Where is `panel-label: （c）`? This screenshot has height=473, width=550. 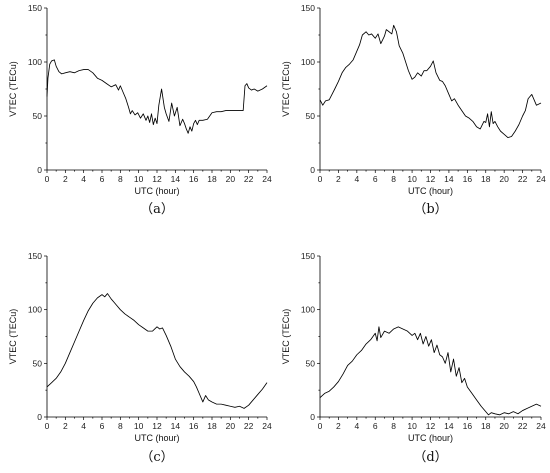
panel-label: （c） is located at coordinates (156, 457).